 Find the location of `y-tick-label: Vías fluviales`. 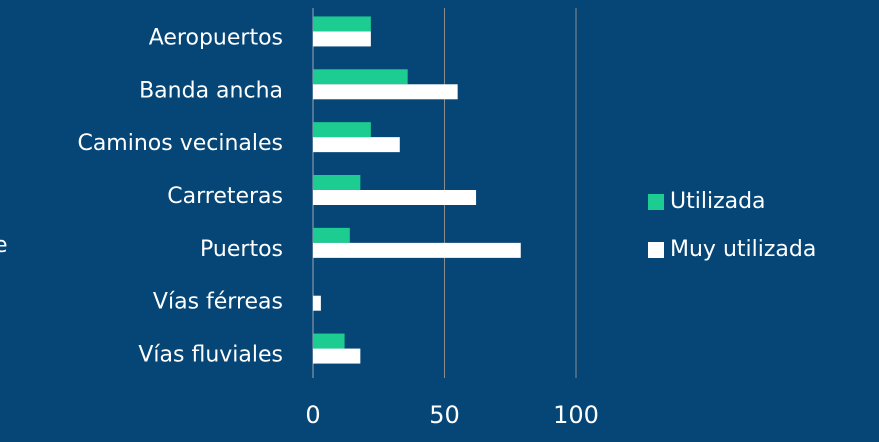

y-tick-label: Vías fluviales is located at coordinates (210, 355).